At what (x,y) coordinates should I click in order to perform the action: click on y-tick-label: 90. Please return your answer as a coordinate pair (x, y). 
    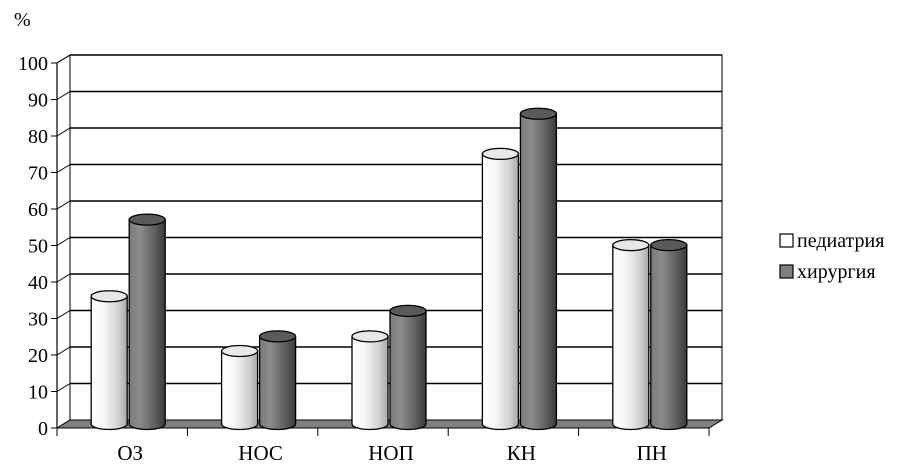
    Looking at the image, I should click on (38, 101).